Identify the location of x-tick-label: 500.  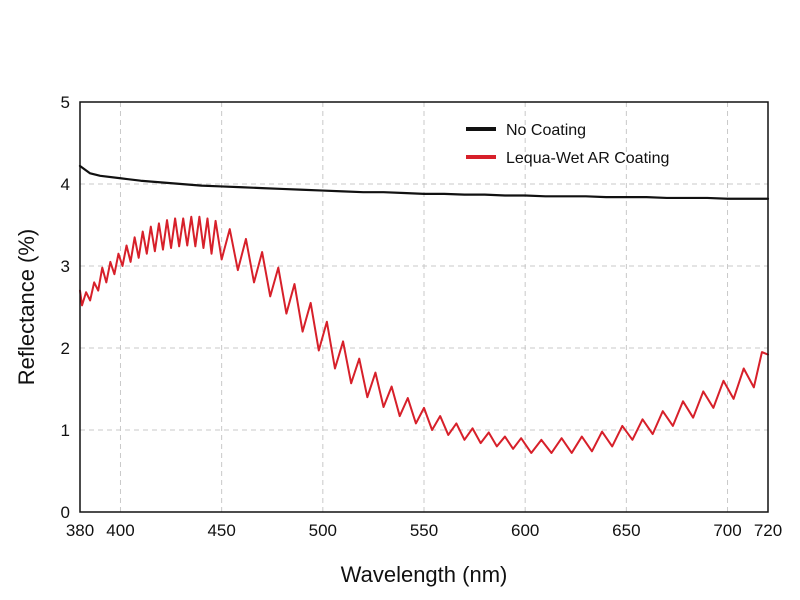
(323, 530).